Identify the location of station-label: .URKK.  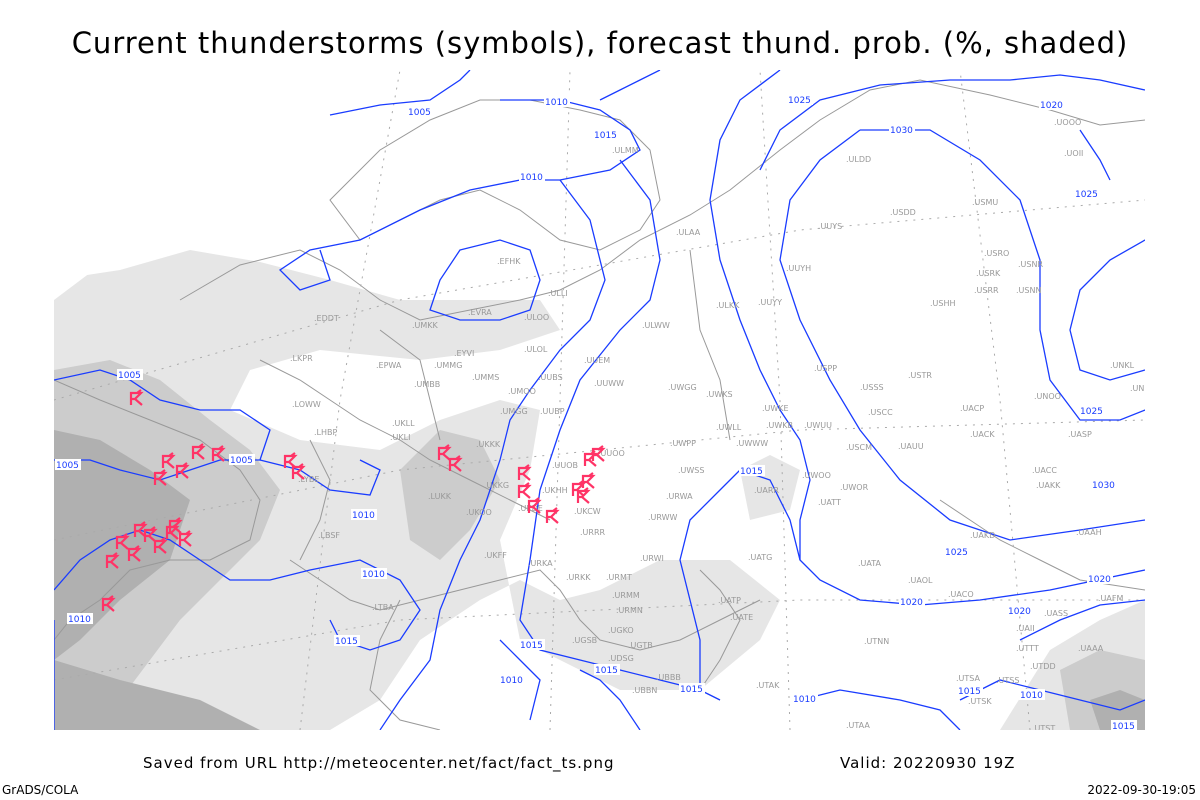
(578, 577).